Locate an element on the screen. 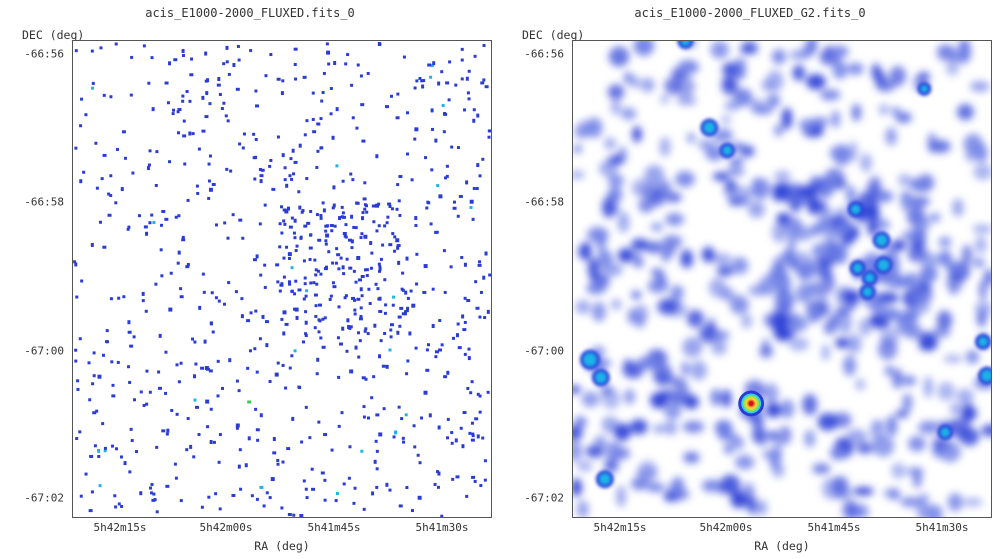  panel-title: acis_E1000-2000_FLUXED.fits_0 is located at coordinates (250, 13).